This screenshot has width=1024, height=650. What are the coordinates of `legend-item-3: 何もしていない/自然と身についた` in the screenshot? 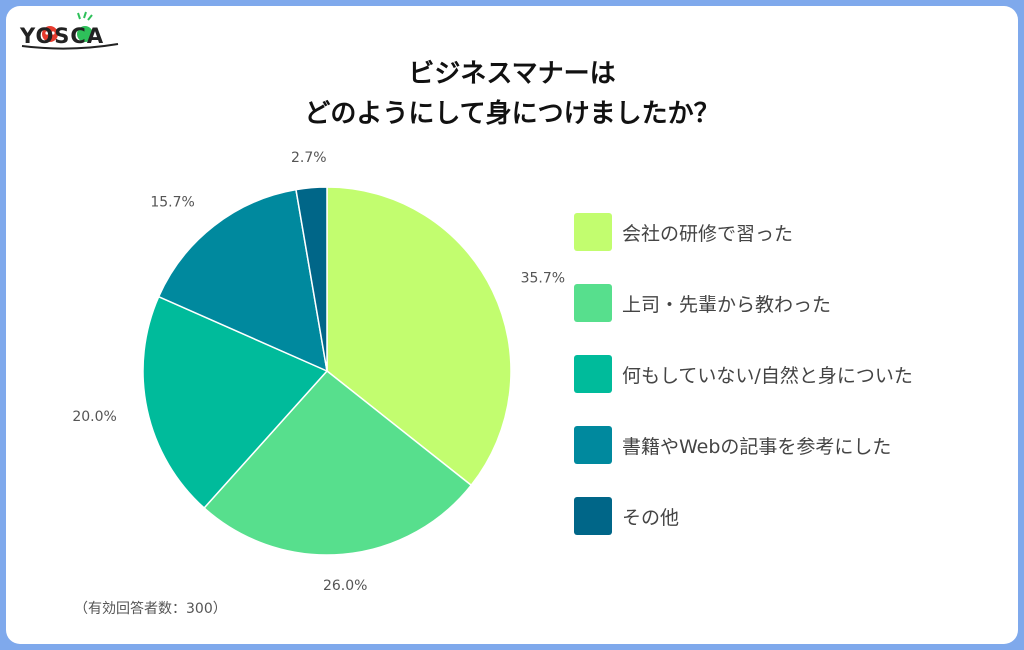 It's located at (743, 374).